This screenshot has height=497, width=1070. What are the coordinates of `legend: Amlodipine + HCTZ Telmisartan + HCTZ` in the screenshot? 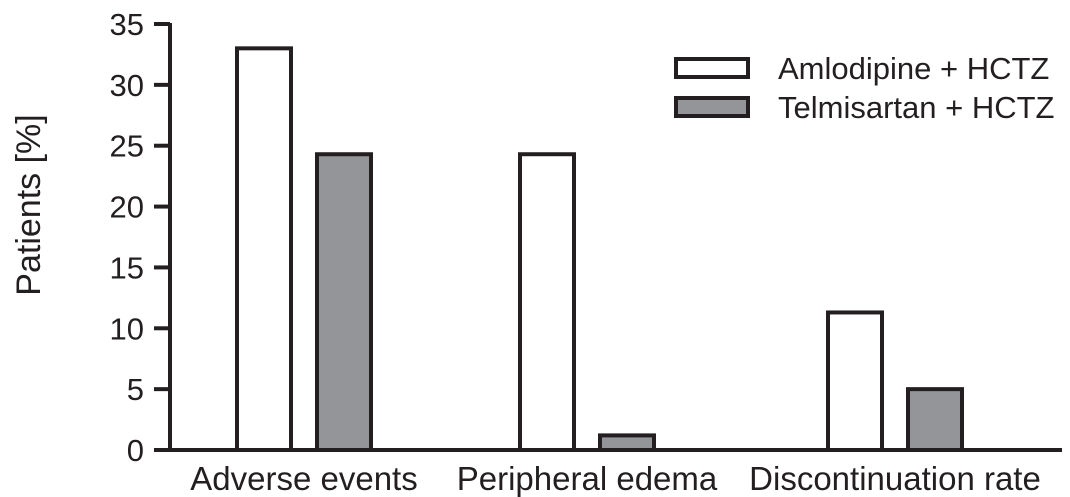 It's located at (864, 88).